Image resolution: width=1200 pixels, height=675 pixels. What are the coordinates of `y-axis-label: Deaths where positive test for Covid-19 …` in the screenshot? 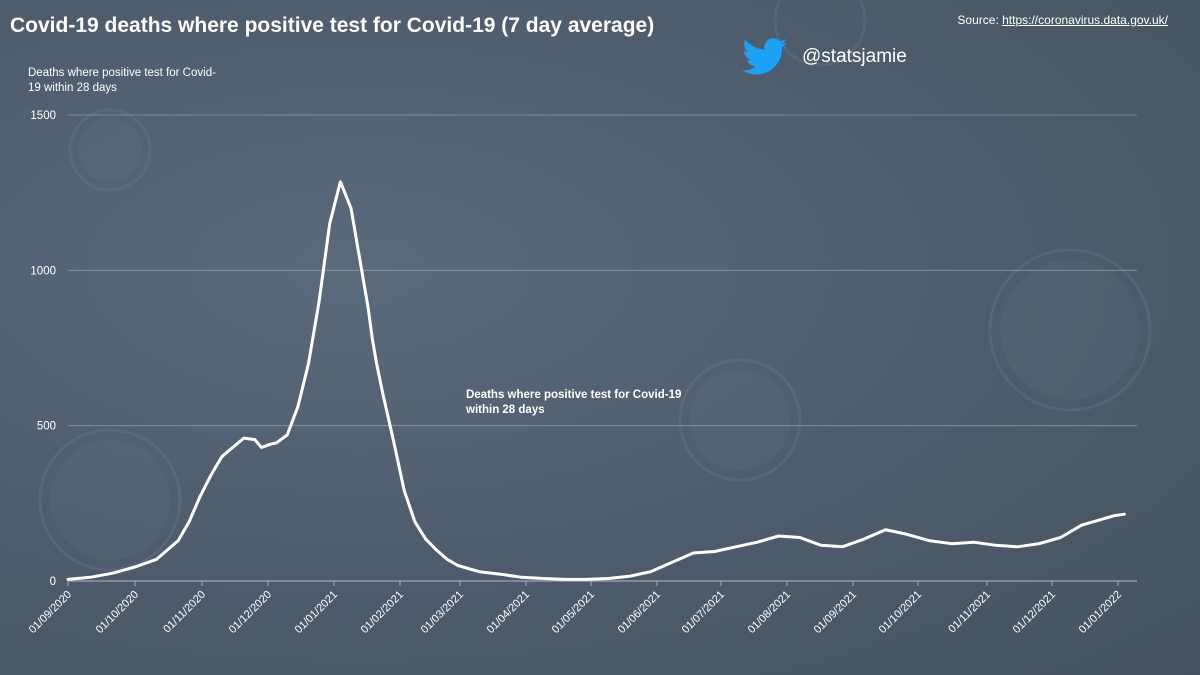 It's located at (122, 80).